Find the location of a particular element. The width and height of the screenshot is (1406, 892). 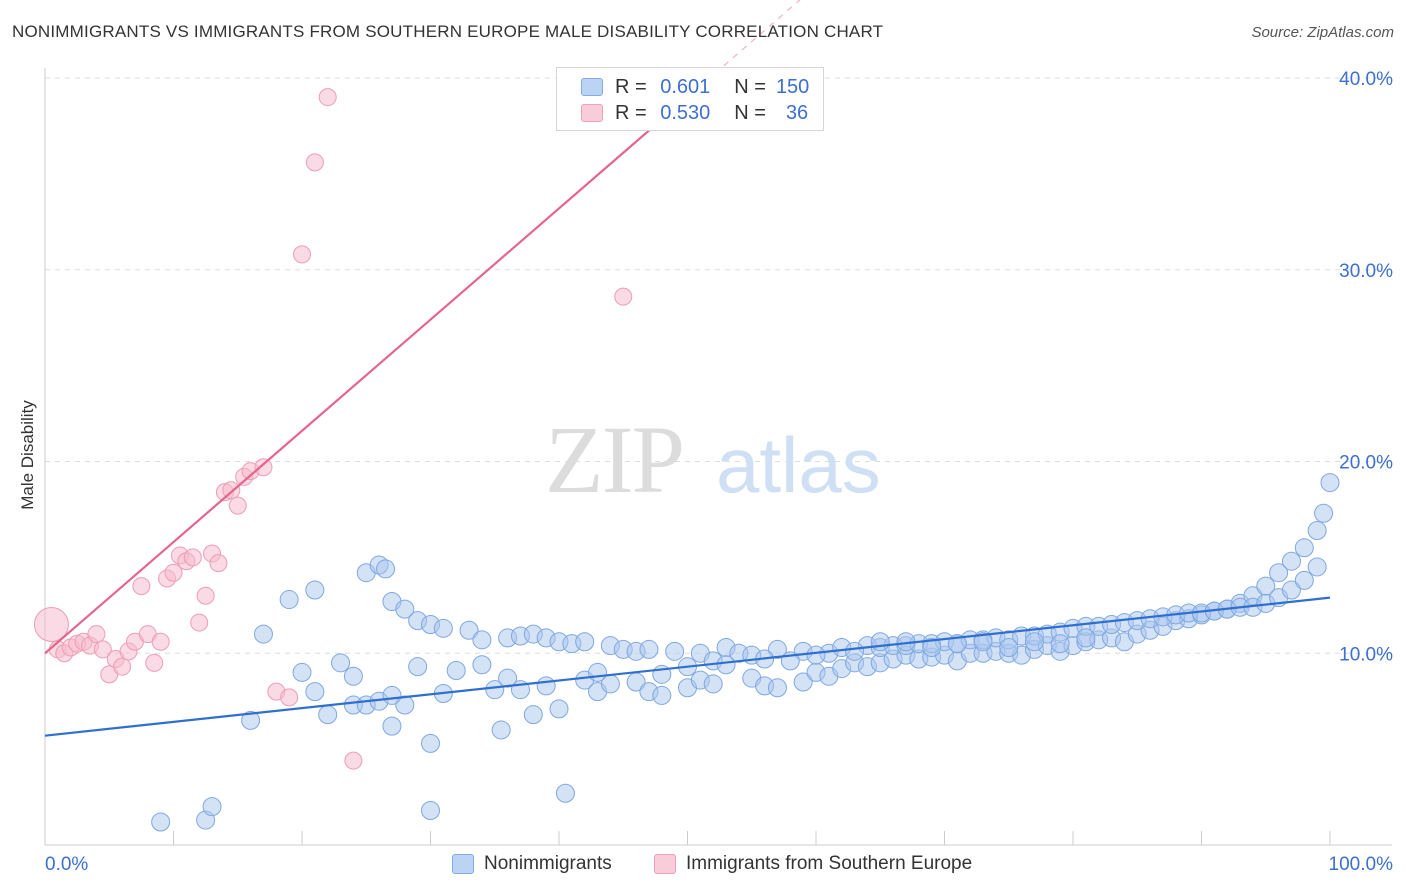

bottom-legend-immigrants: Immigrants from Southern Europe is located at coordinates (813, 864).